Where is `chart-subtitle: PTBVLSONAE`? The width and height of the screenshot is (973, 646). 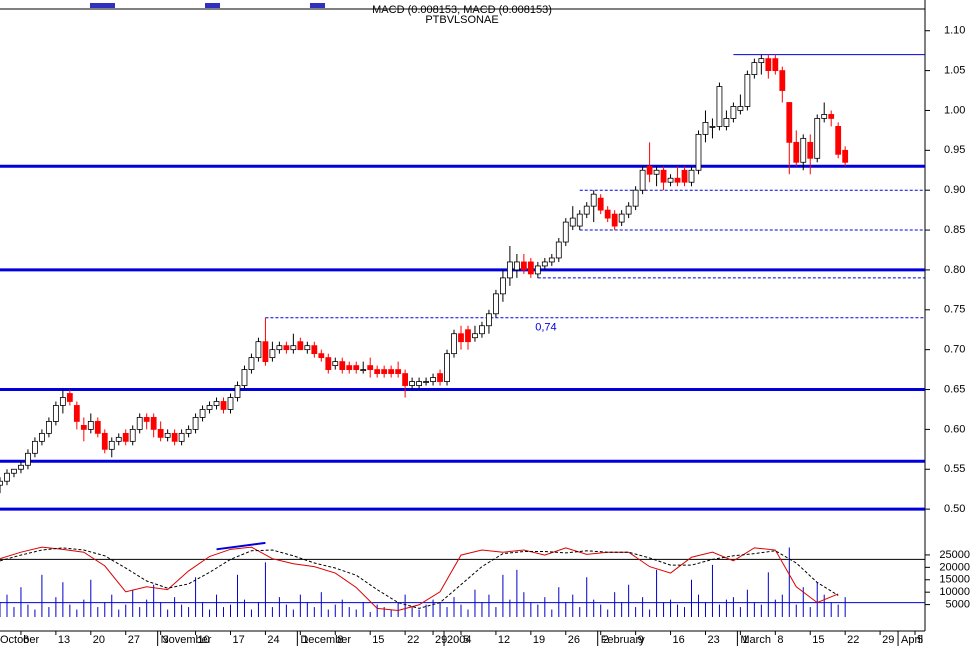
chart-subtitle: PTBVLSONAE is located at coordinates (461, 20).